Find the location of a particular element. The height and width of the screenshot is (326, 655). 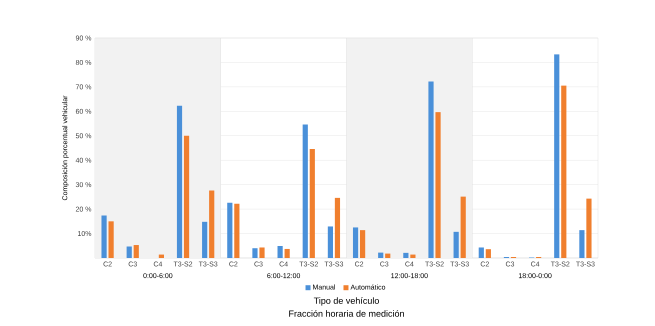

x-axis-title: Tipo de vehículo is located at coordinates (346, 301).